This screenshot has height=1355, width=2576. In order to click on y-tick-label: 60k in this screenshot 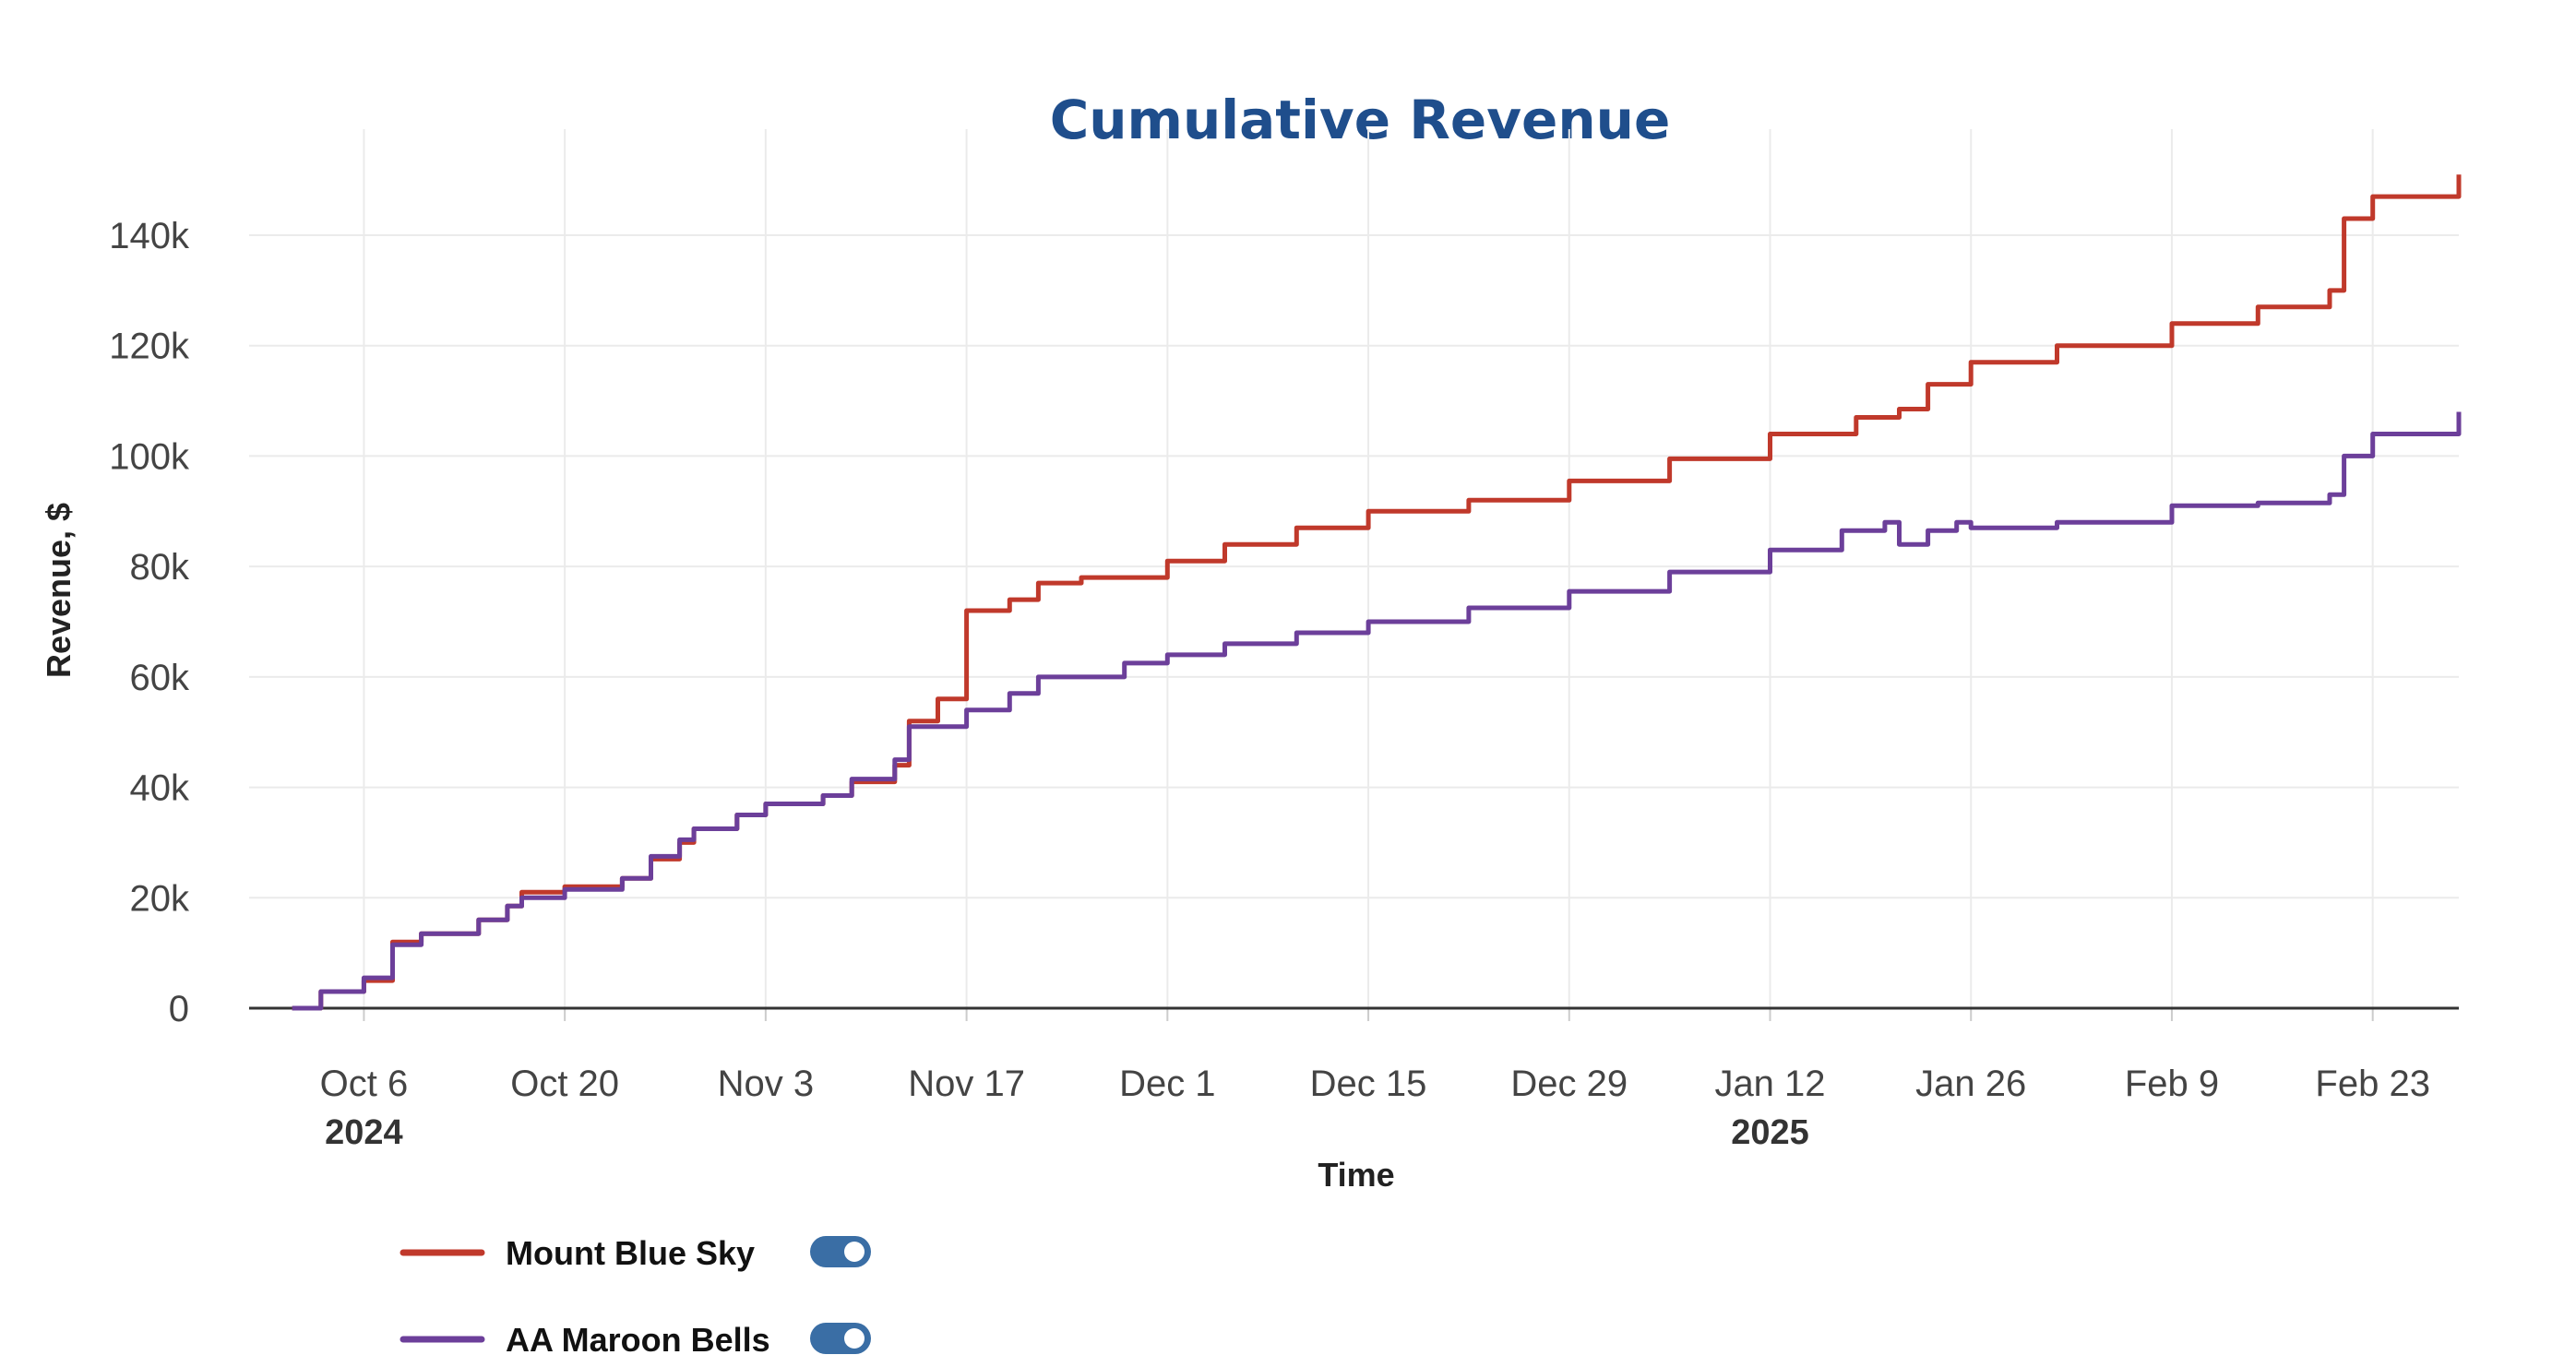, I will do `click(160, 678)`.